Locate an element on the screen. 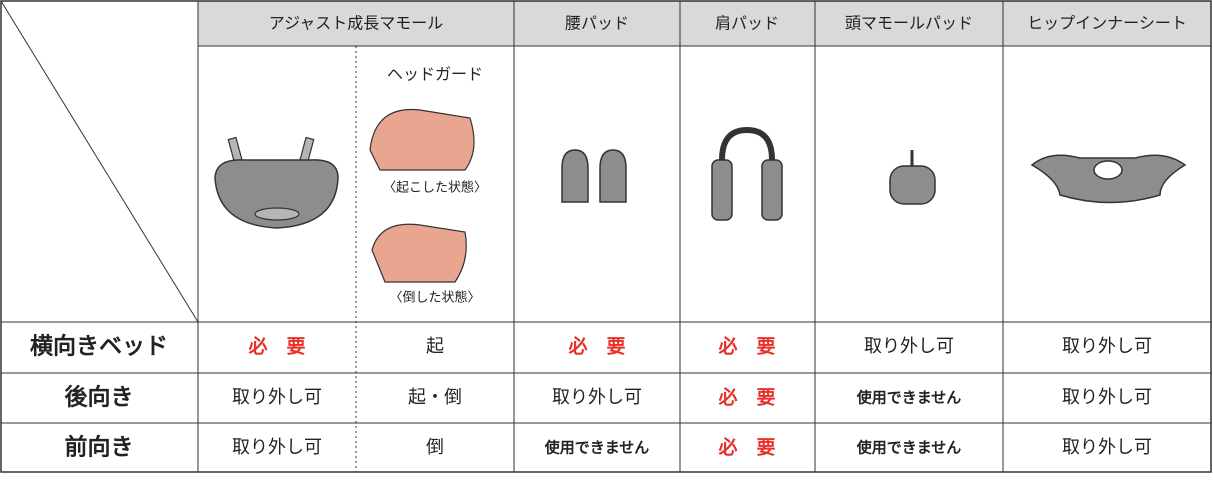 This screenshot has width=1213, height=496. illustration-shoulder-pad is located at coordinates (747, 173).